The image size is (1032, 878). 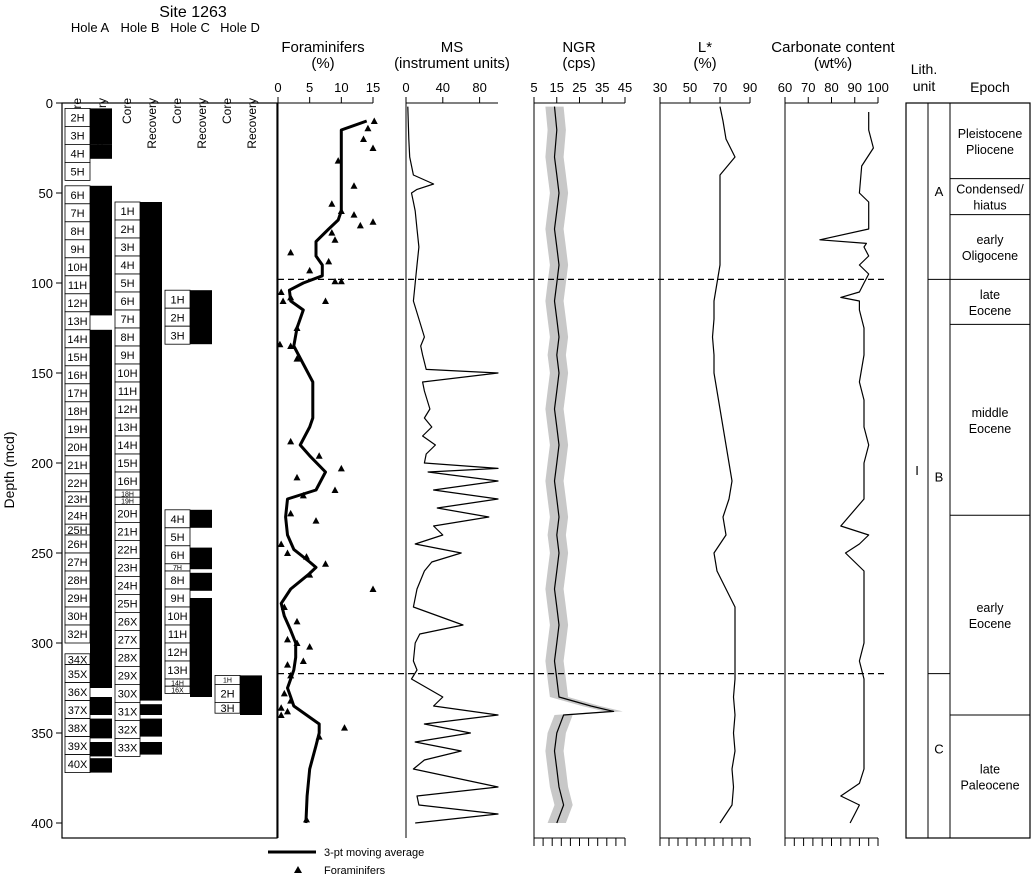 I want to click on core-label: 24H, so click(x=127, y=587).